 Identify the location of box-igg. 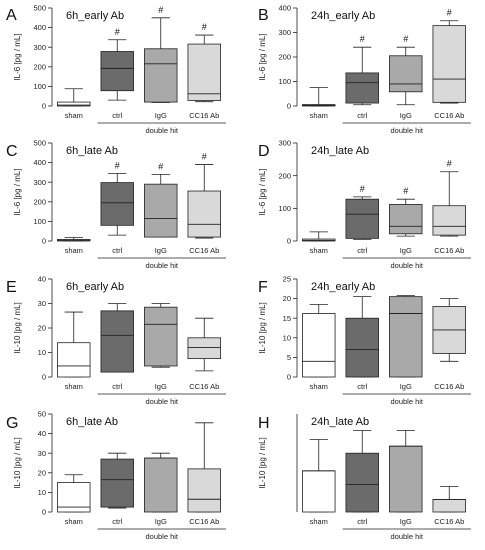
(406, 471).